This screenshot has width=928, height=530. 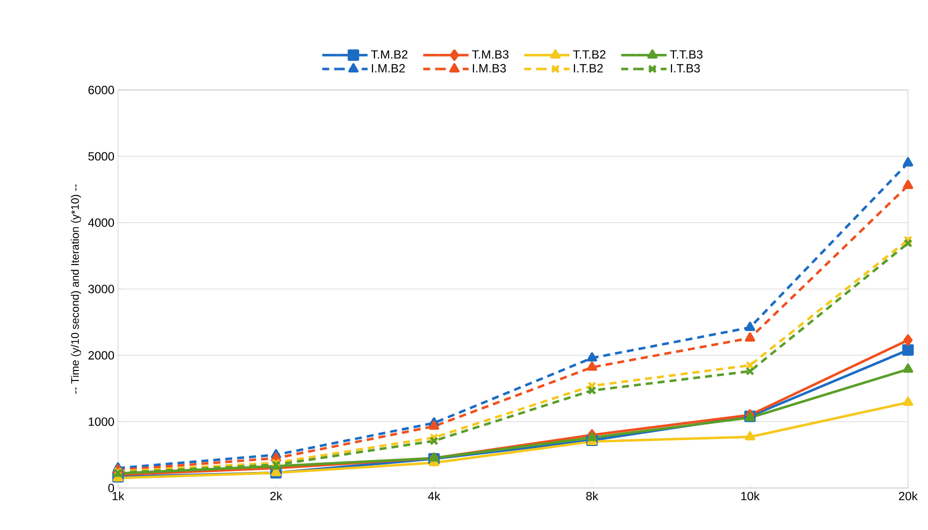 What do you see at coordinates (101, 355) in the screenshot?
I see `y-tick-label: 2000` at bounding box center [101, 355].